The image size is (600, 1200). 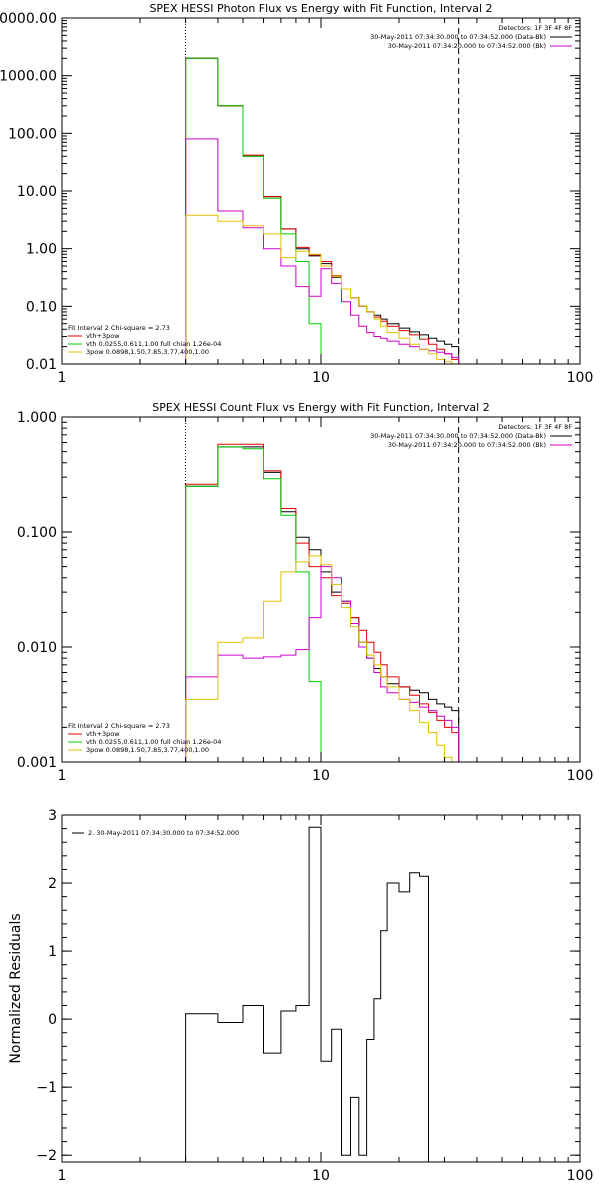 I want to click on y-tick-label: −1, so click(x=46, y=1088).